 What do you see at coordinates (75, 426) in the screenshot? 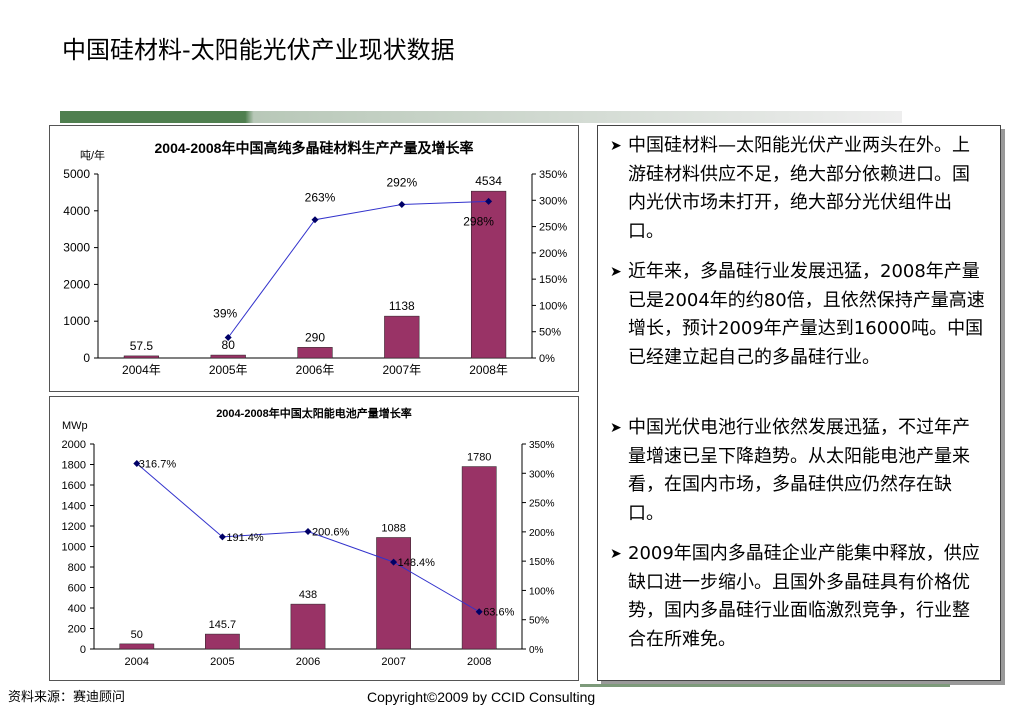
I see `y-axis-unit-label: MWp` at bounding box center [75, 426].